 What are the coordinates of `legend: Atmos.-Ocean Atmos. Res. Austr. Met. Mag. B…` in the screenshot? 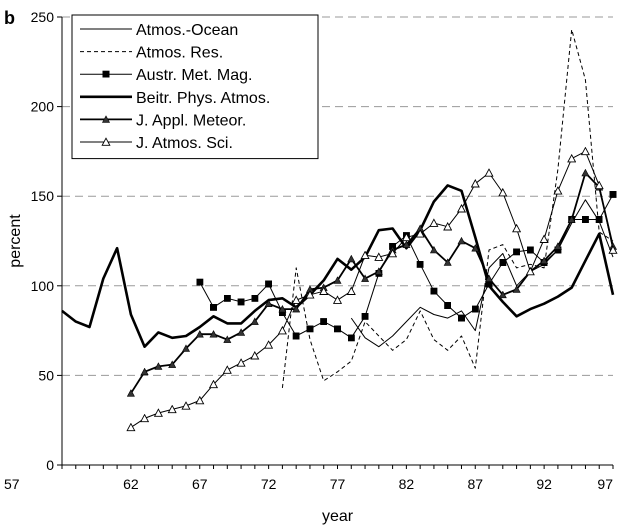 It's located at (195, 87).